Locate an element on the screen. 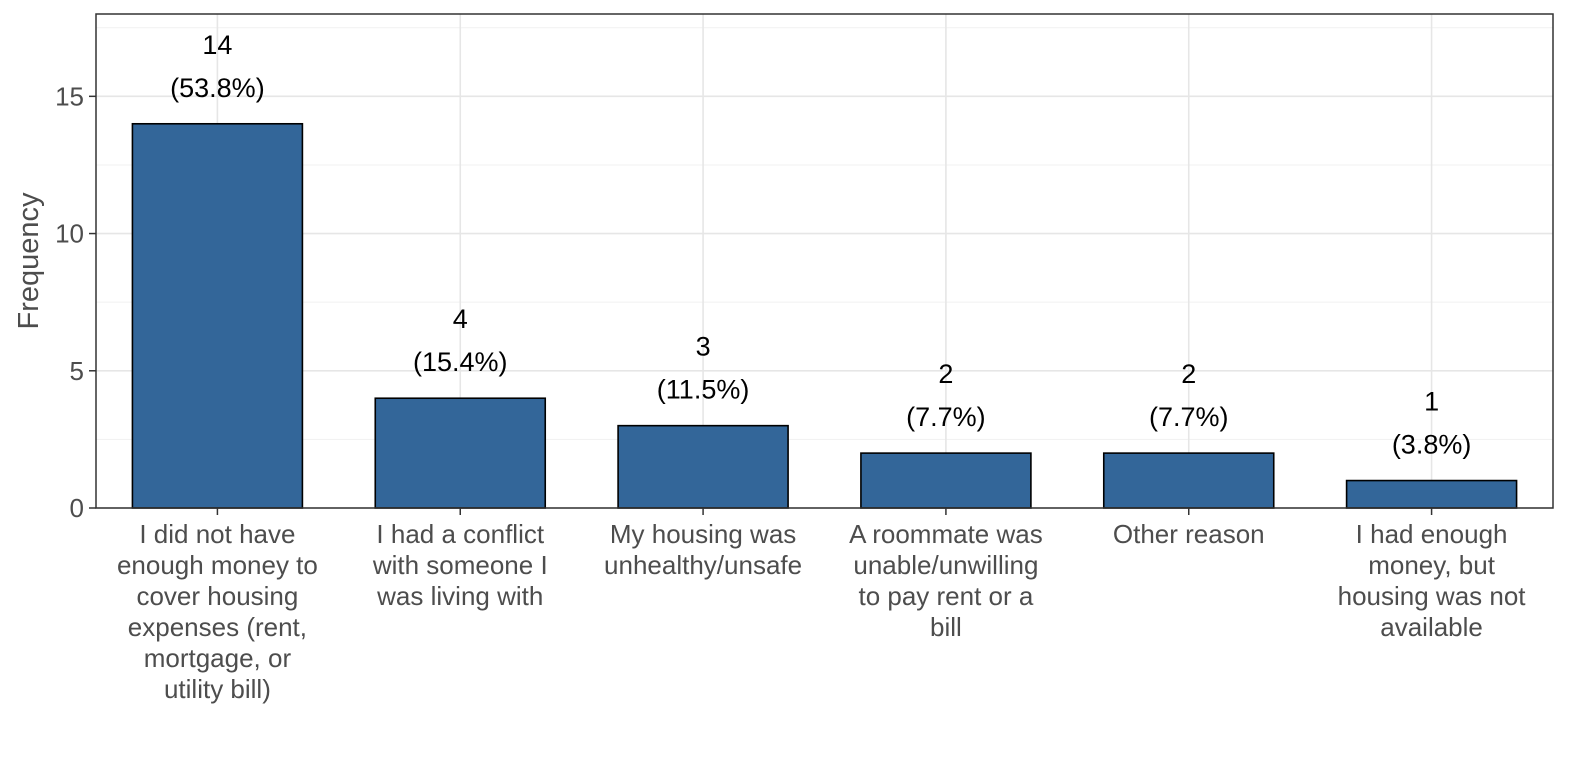  y-tick-label: 10 is located at coordinates (69, 234).